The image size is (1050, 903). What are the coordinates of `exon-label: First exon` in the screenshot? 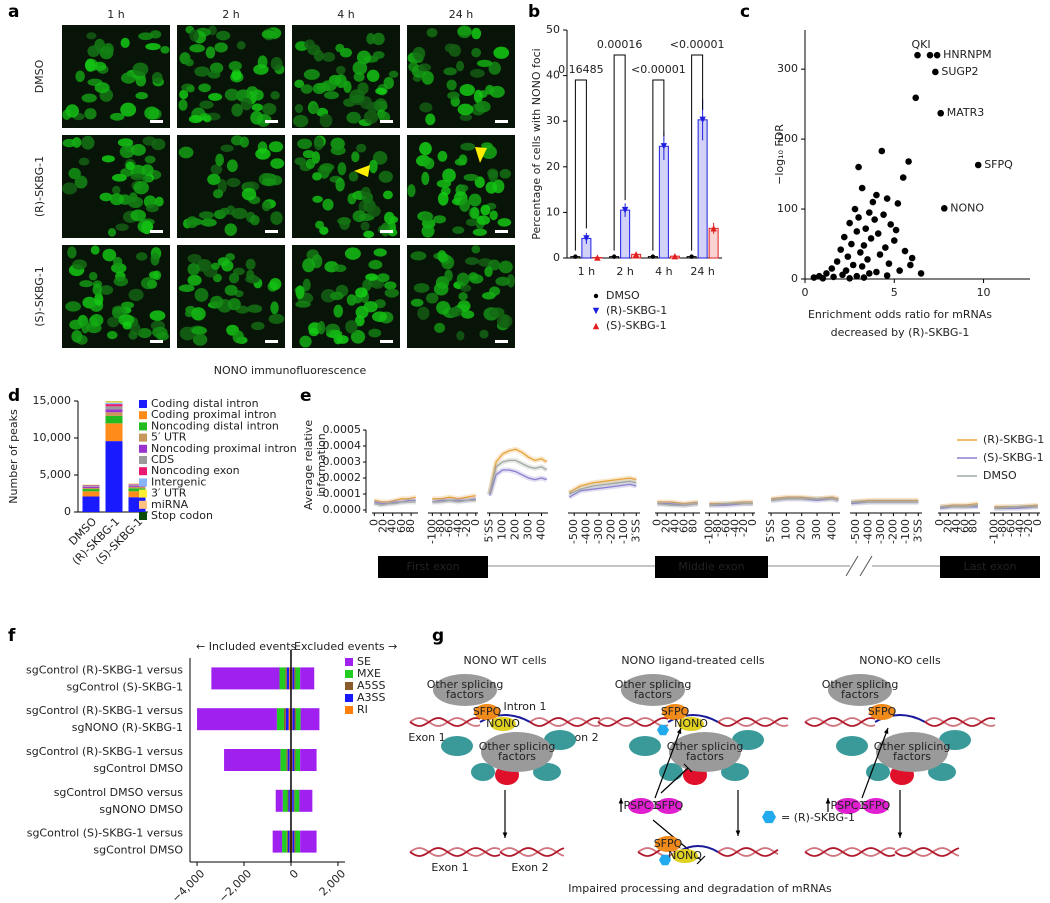 It's located at (432, 566).